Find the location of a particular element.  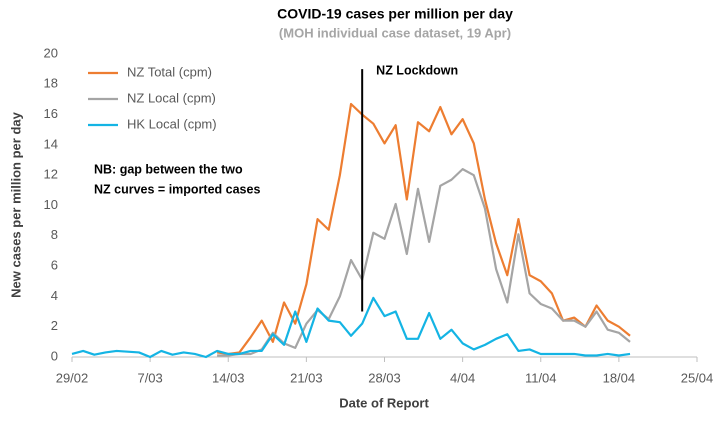

chart-subtitle: (MOH individual case dataset, 19 Apr) is located at coordinates (395, 32).